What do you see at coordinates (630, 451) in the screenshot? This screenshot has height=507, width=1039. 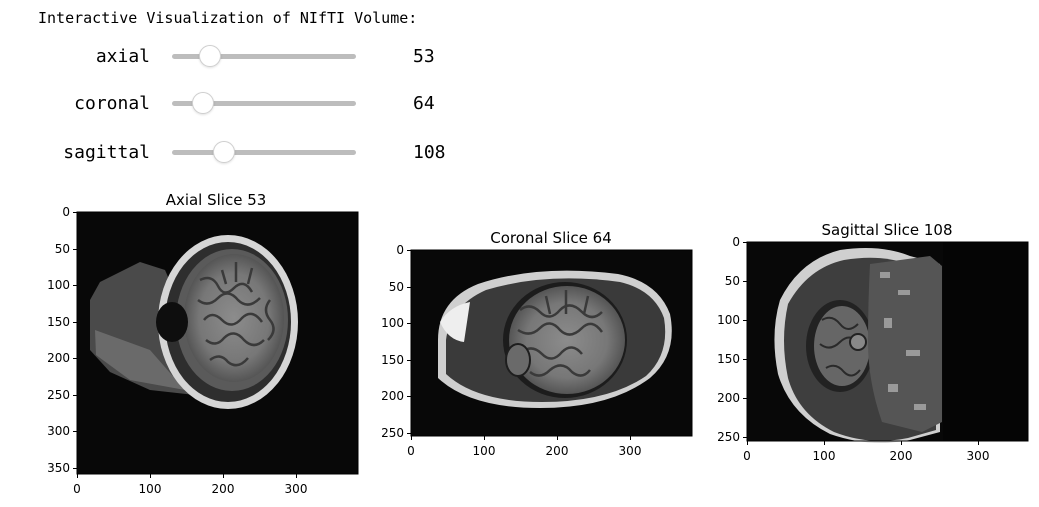 I see `coronal-x-tick-label: 300` at bounding box center [630, 451].